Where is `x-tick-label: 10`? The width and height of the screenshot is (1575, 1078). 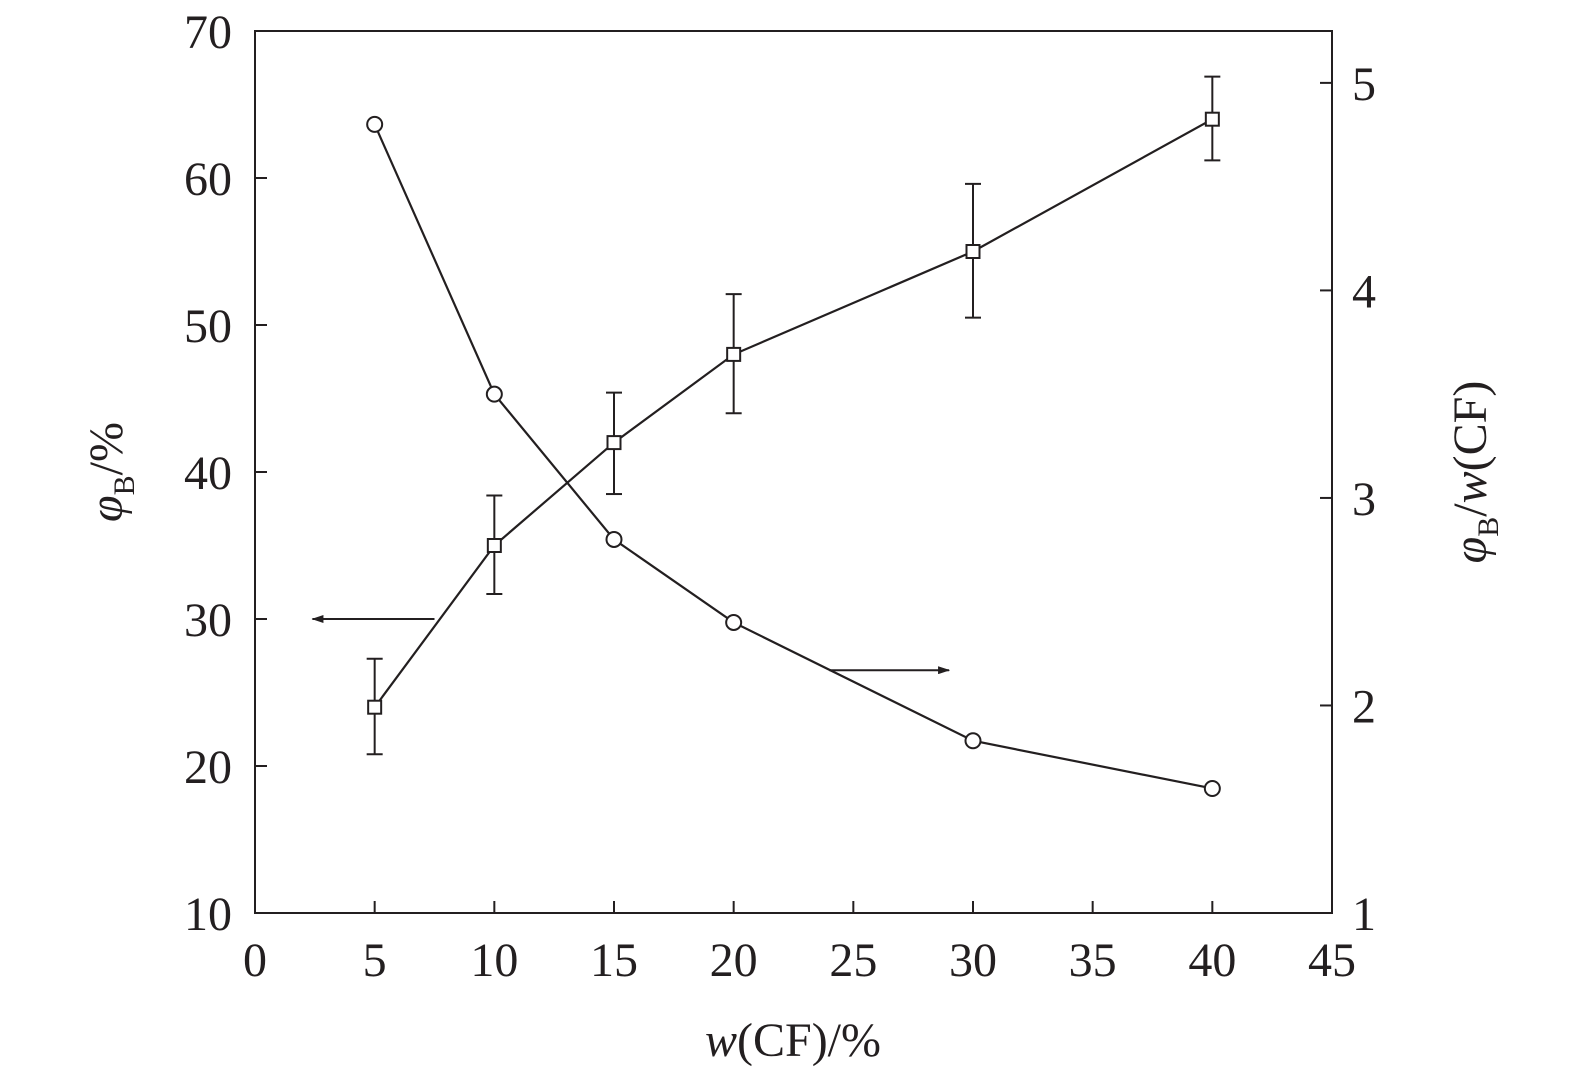
x-tick-label: 10 is located at coordinates (494, 960).